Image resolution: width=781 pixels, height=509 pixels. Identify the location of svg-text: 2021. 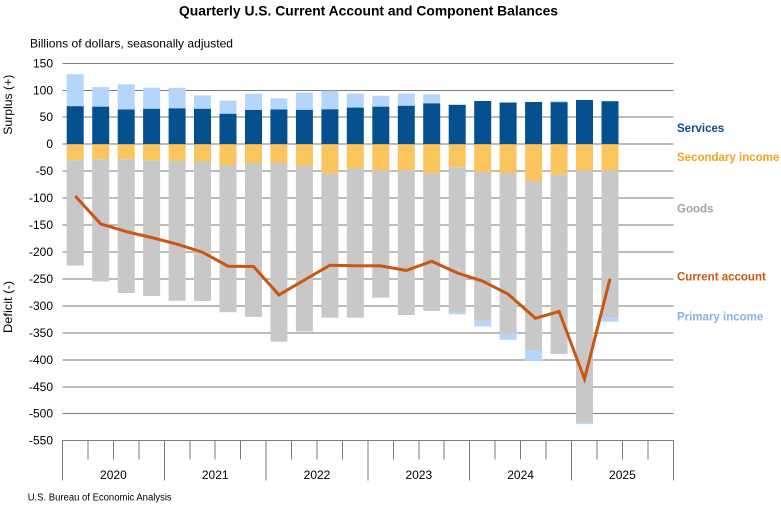
(215, 475).